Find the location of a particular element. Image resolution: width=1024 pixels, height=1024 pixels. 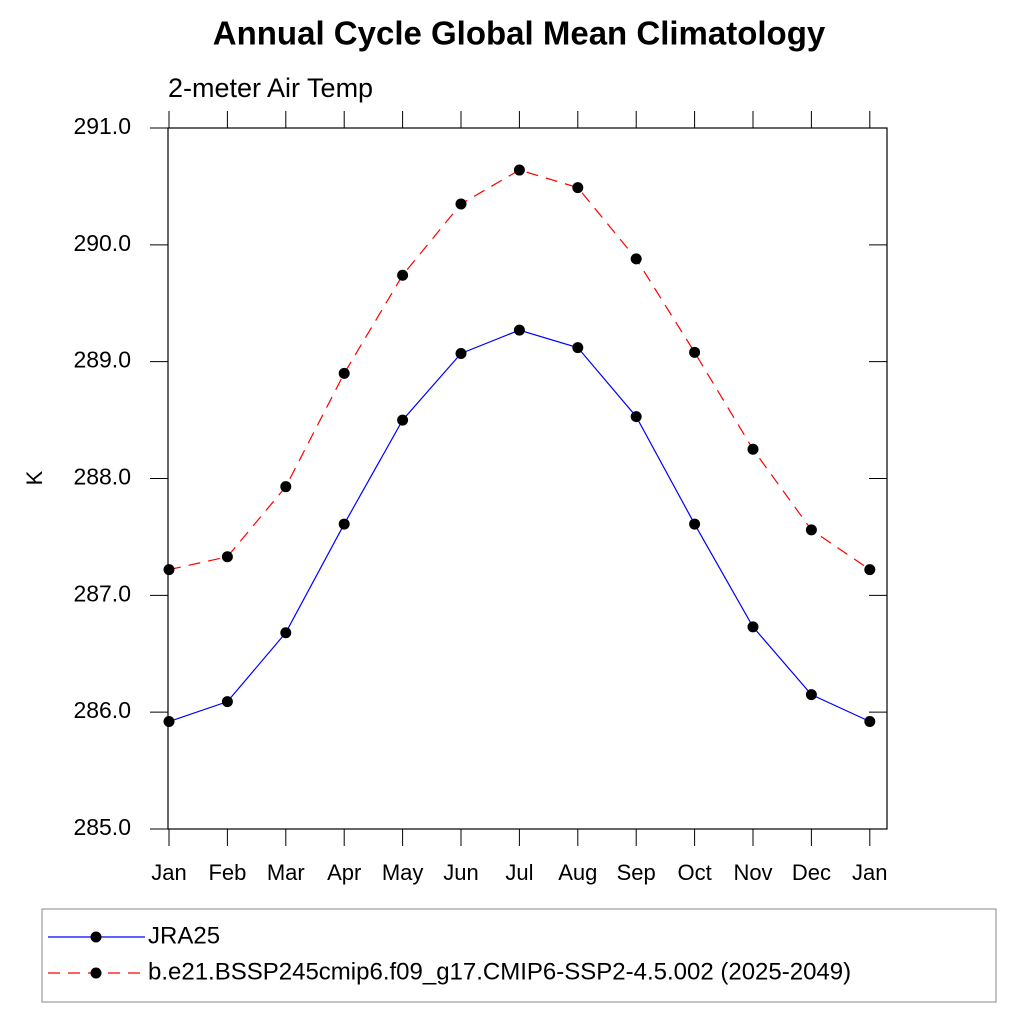

y-tick-label: 291.0 is located at coordinates (102, 126).